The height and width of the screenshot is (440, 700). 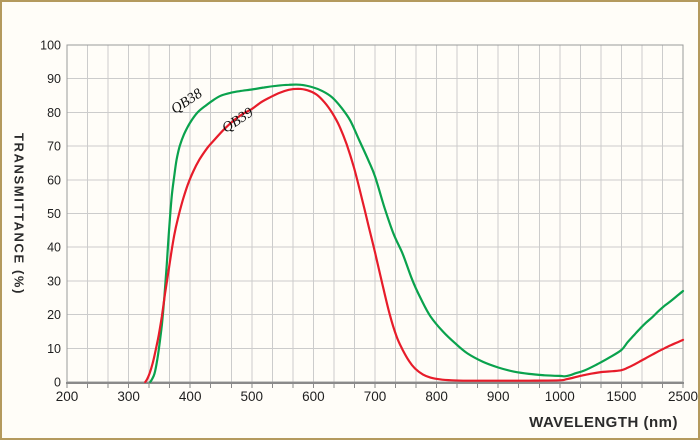 I want to click on x-tick-label: 2500, so click(x=683, y=396).